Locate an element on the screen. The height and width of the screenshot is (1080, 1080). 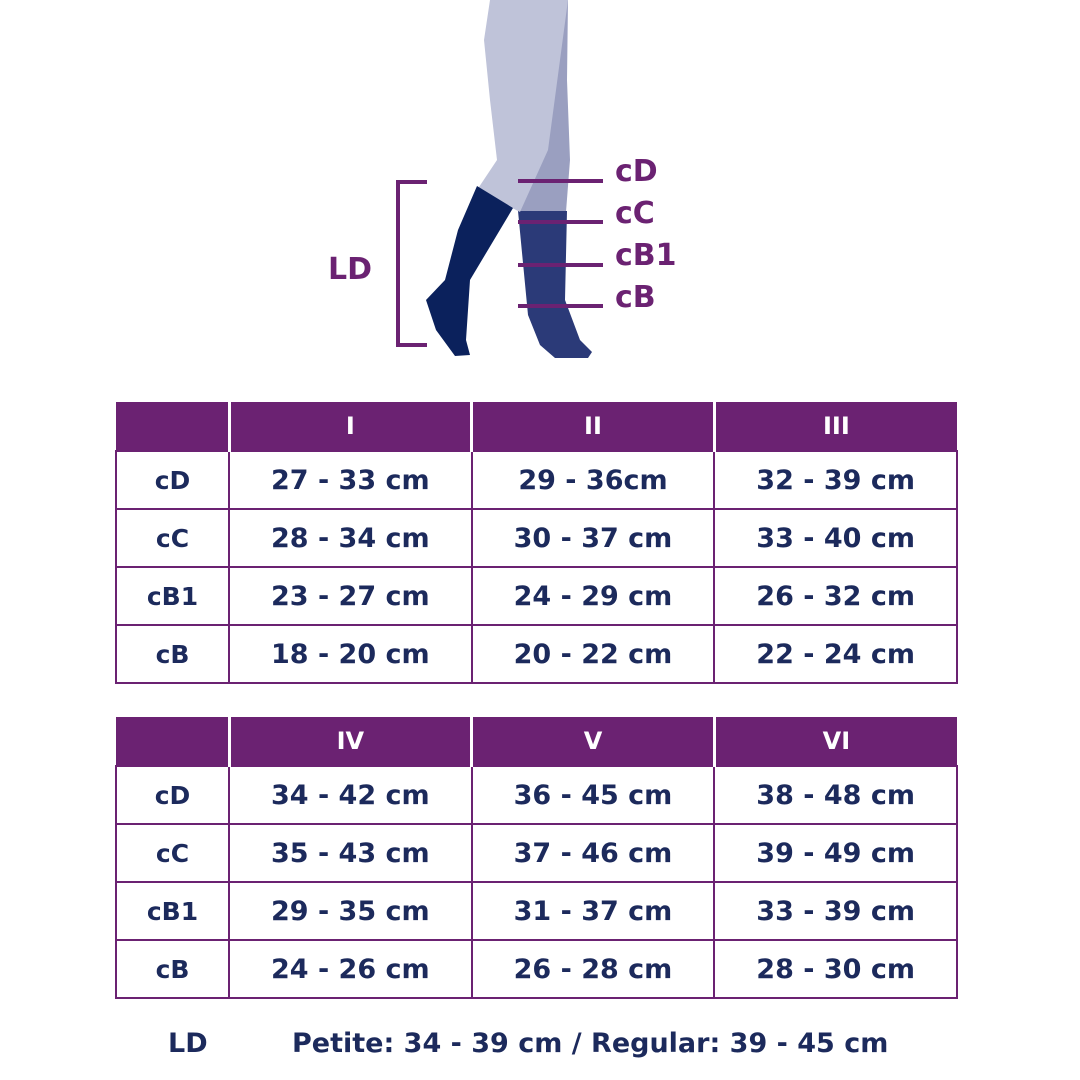
table-cell: 33 - 40 cm is located at coordinates (835, 538).